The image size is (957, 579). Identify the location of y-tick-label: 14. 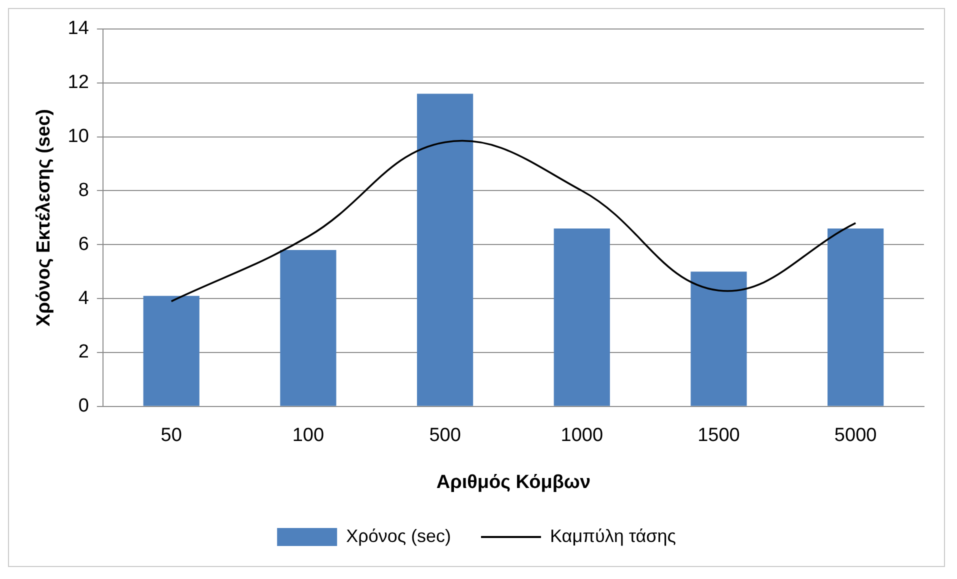
(79, 29).